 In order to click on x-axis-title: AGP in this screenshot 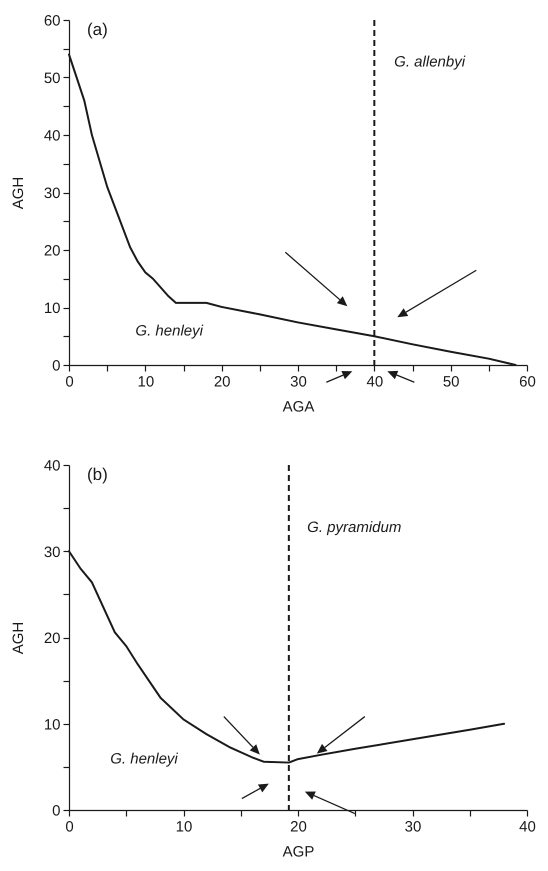, I will do `click(298, 852)`.